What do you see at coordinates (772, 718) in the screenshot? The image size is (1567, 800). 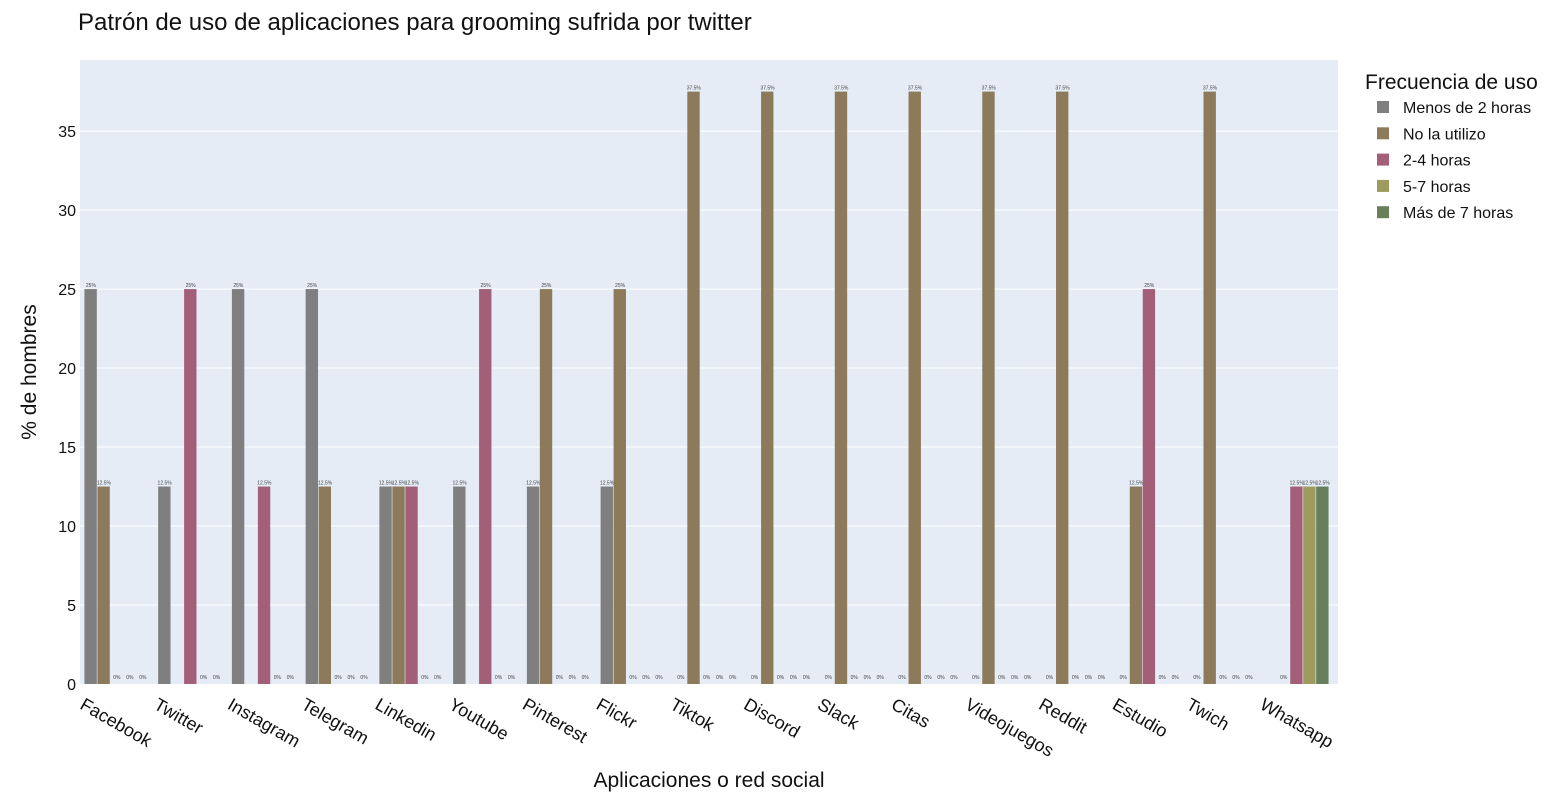 I see `x-tick-label: Discord` at bounding box center [772, 718].